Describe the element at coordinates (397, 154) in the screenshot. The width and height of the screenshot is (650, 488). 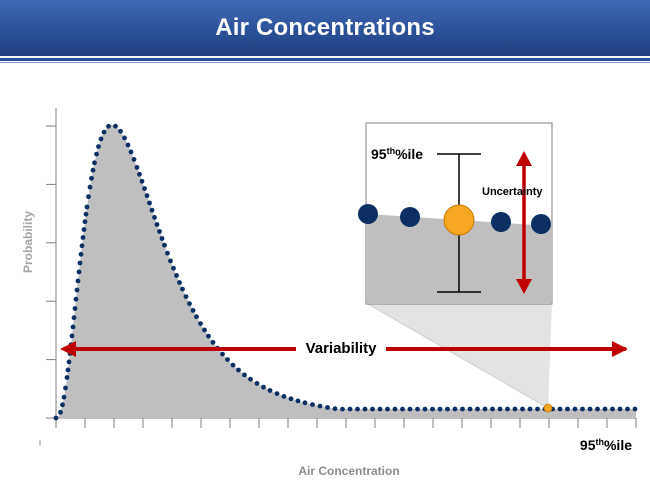
I see `inset-percentile-label: 95th%ile` at that location.